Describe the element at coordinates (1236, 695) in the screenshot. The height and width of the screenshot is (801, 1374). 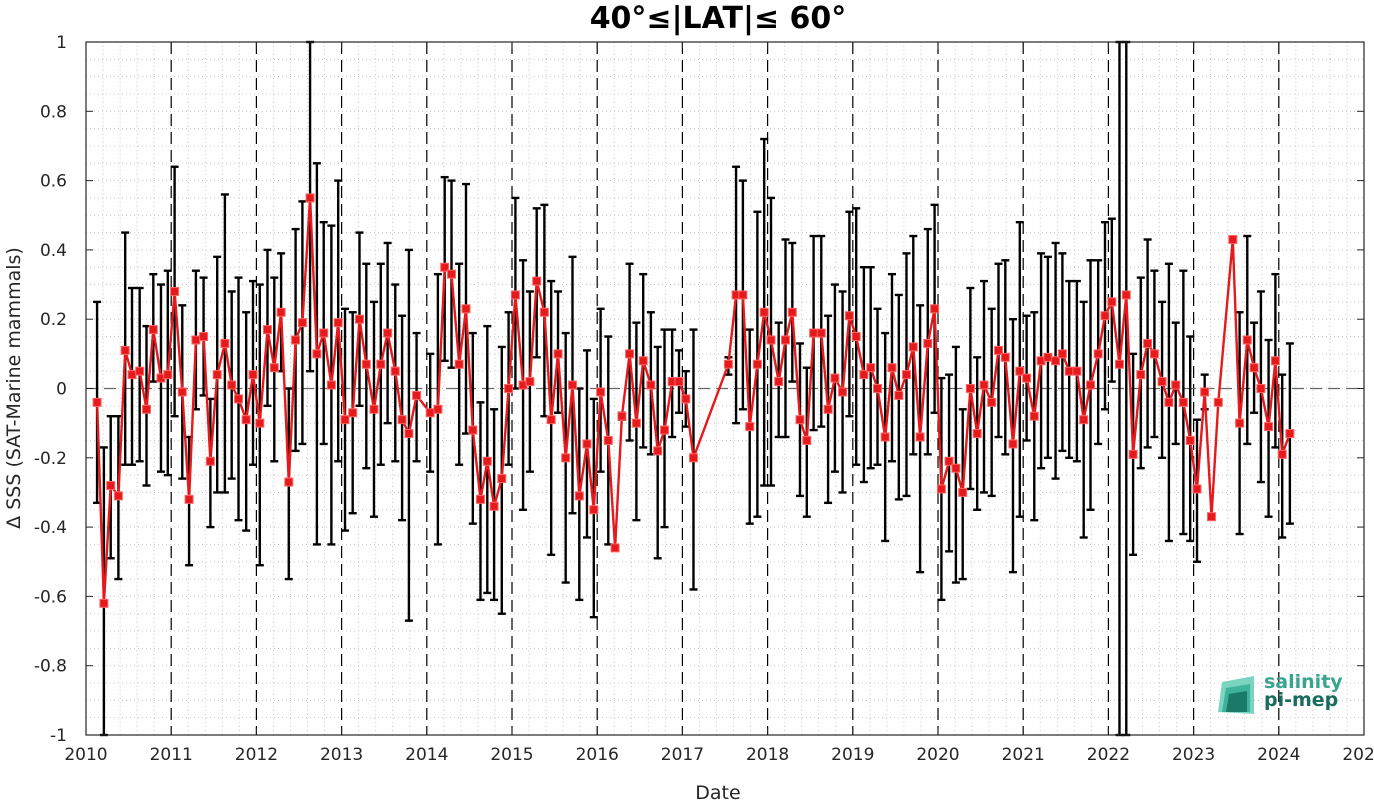
I see `logo-mark-icon` at that location.